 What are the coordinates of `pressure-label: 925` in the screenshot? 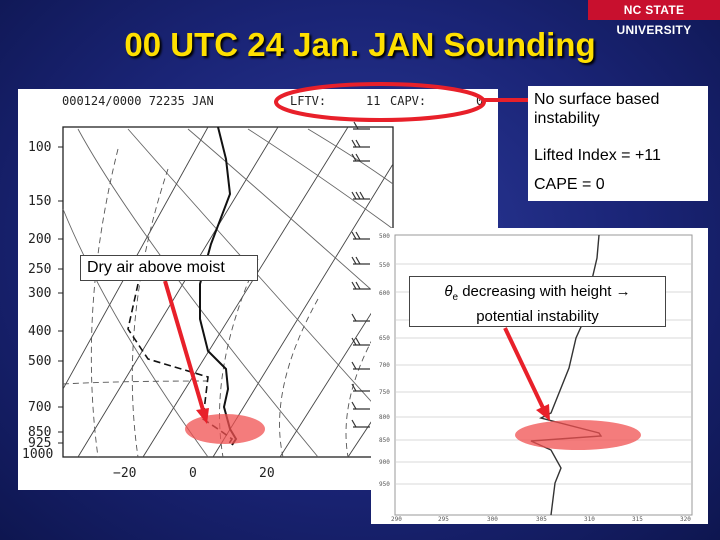 It's located at (39, 443).